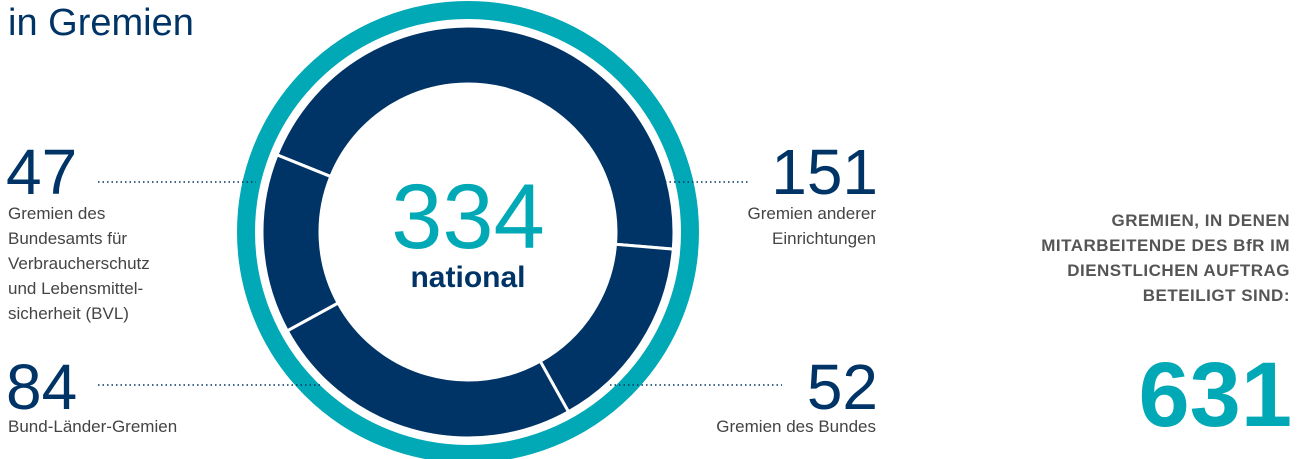 This screenshot has width=1302, height=459. I want to click on center-label: national, so click(467, 277).